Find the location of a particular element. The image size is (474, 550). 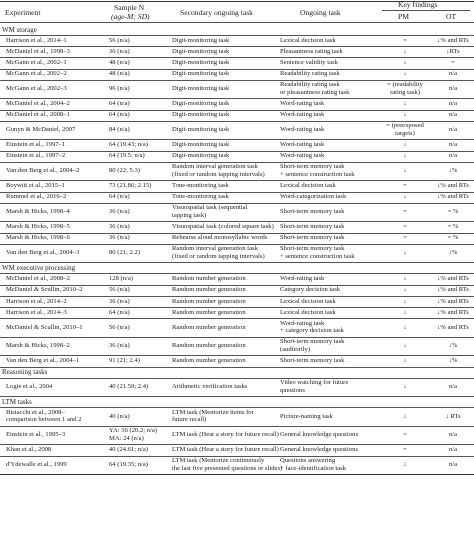

ot-cell: ↓% is located at coordinates (453, 171).